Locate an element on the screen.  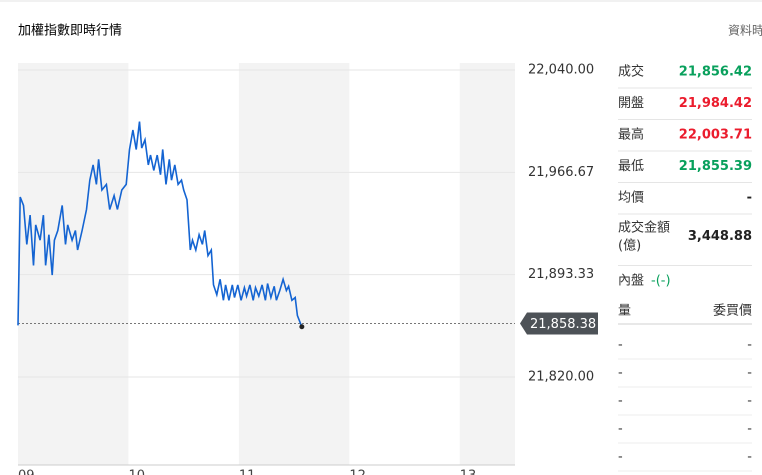
quote-label: 最高 is located at coordinates (631, 135).